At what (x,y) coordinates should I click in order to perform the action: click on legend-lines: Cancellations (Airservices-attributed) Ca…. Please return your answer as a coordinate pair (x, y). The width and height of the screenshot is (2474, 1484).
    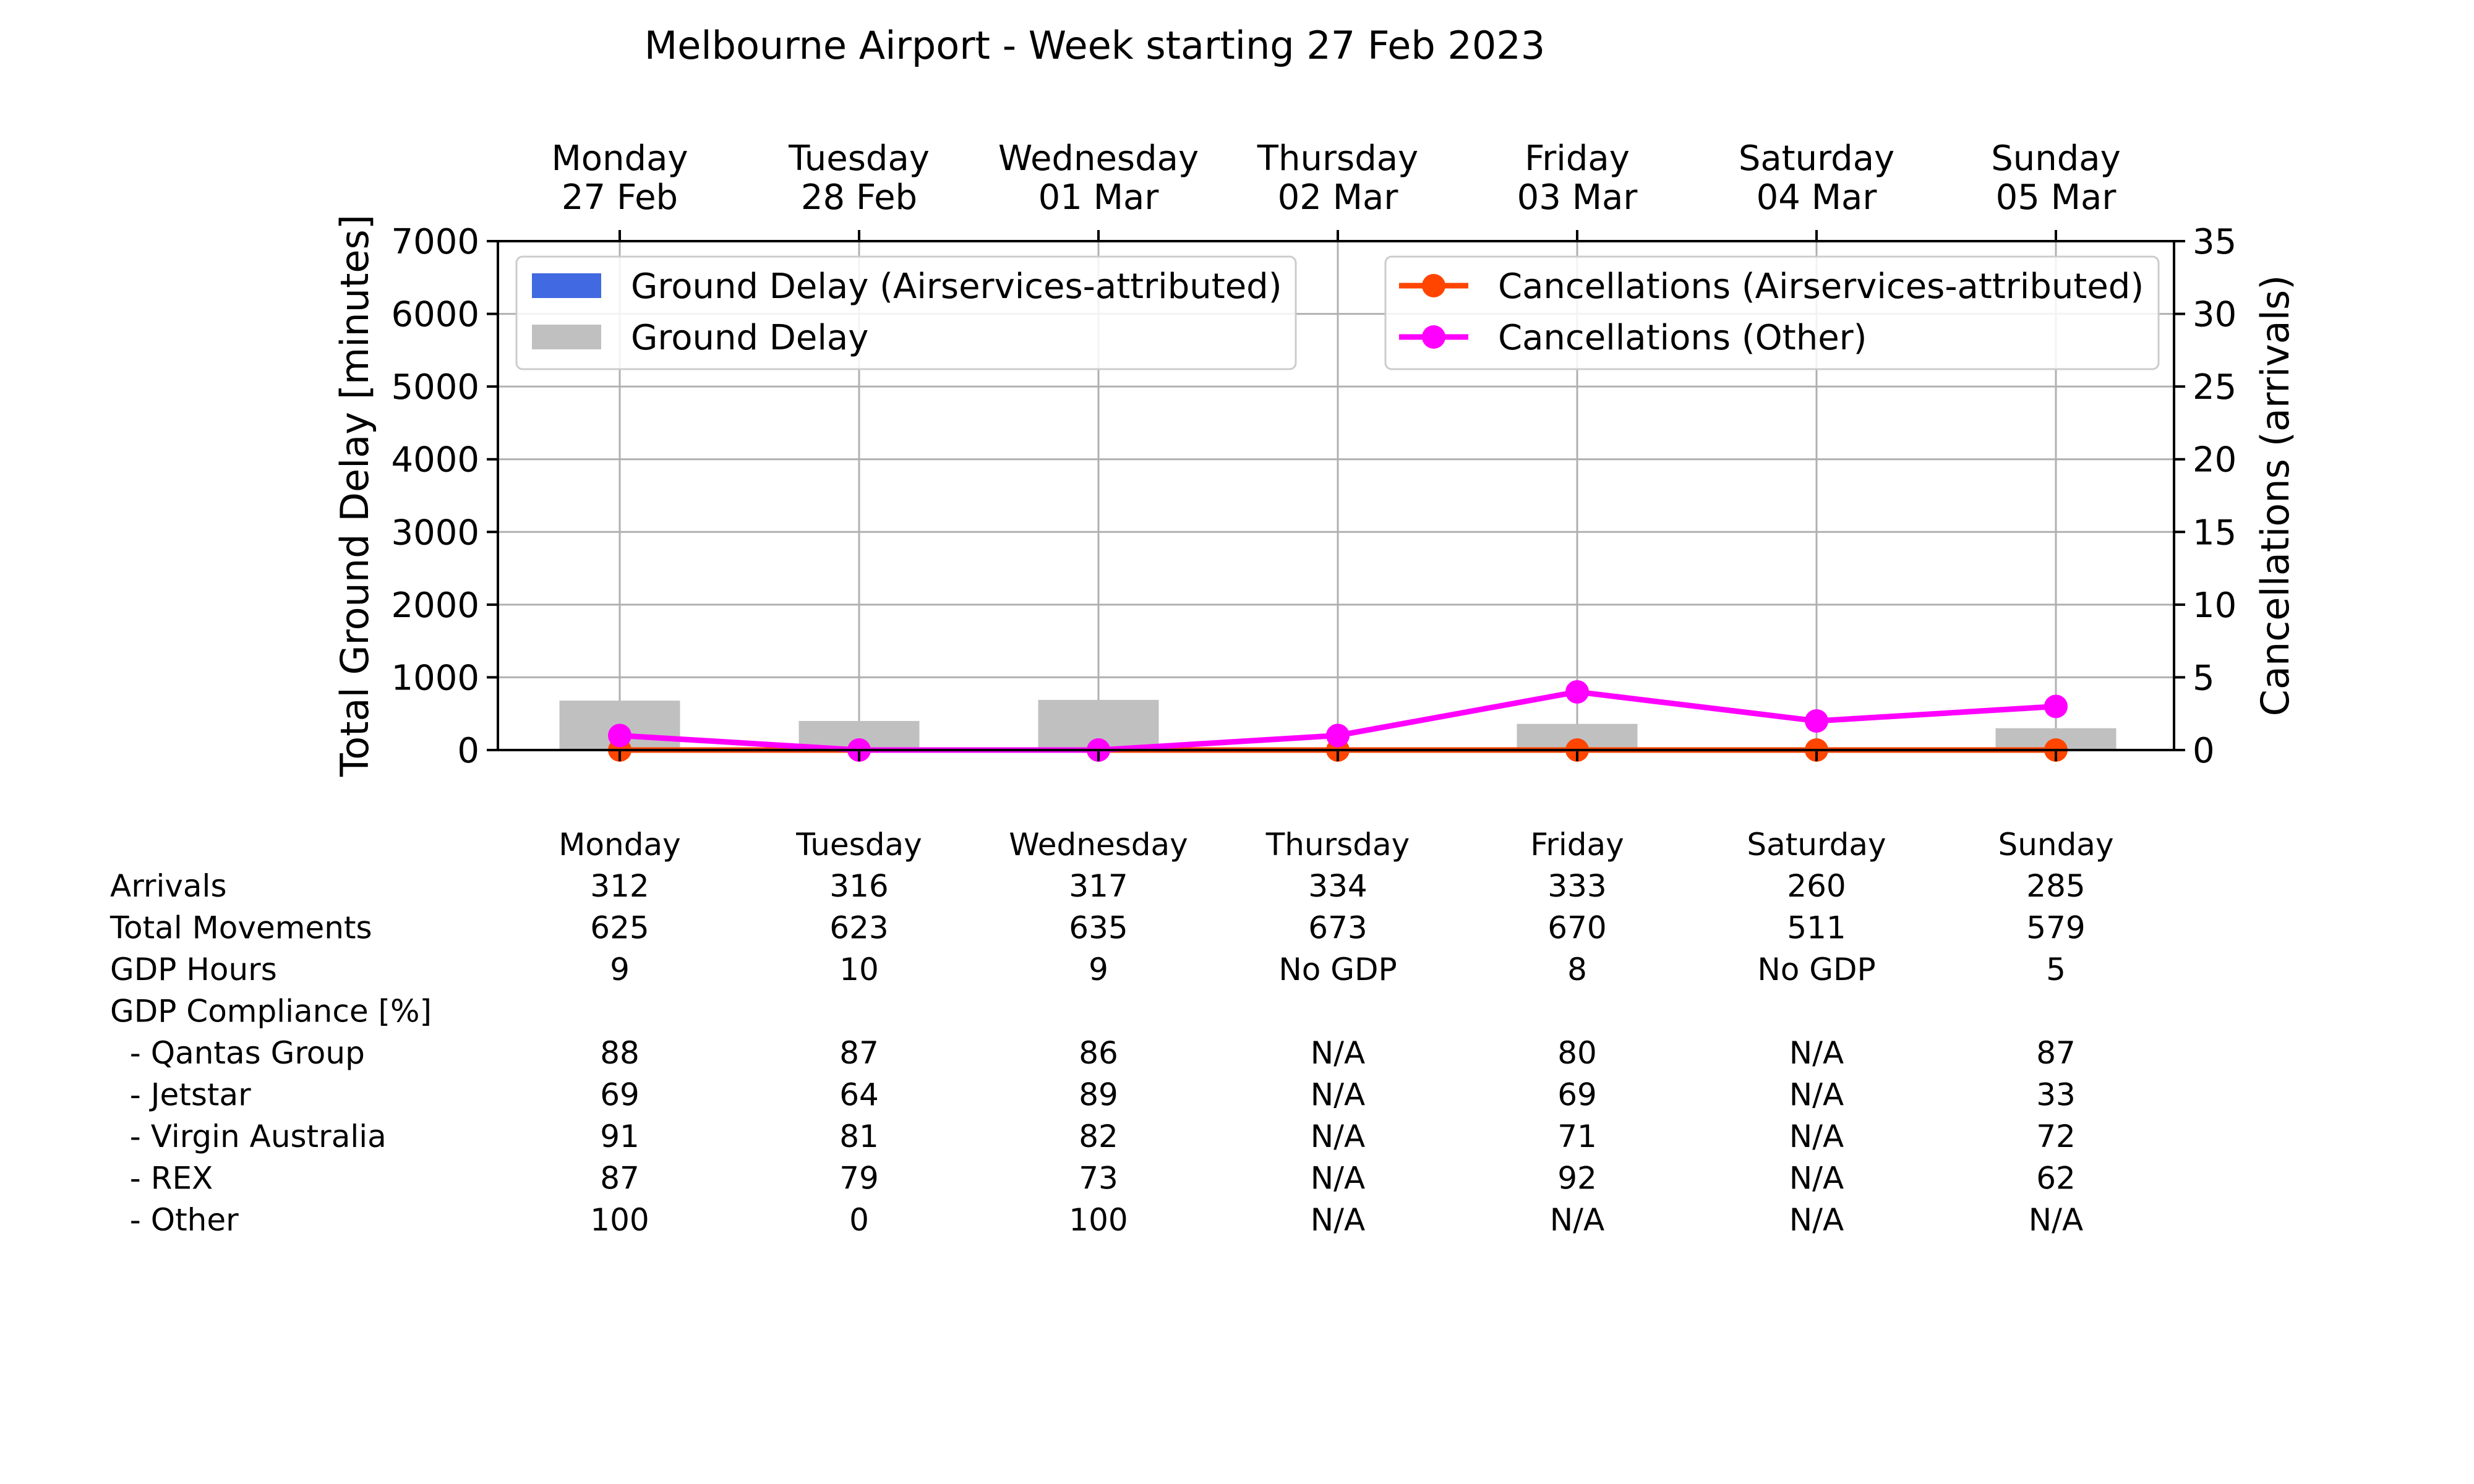
    Looking at the image, I should click on (1772, 312).